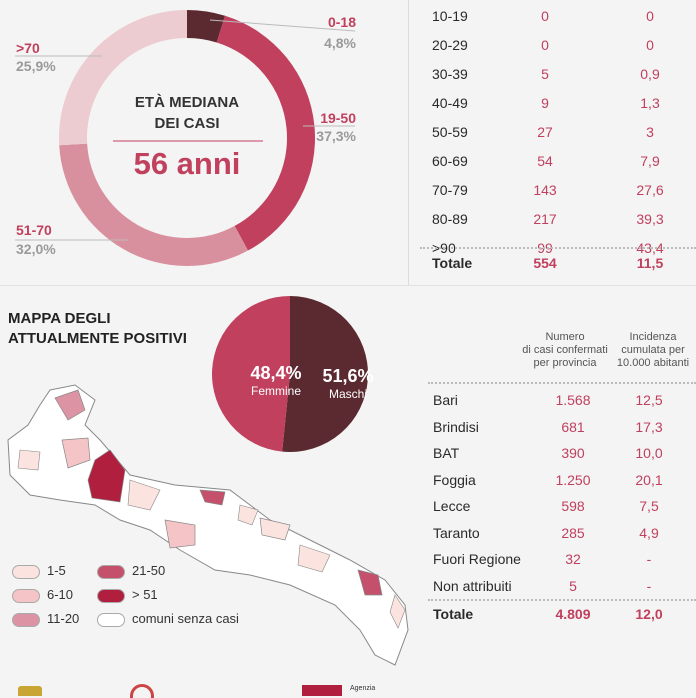 Image resolution: width=696 pixels, height=698 pixels. What do you see at coordinates (450, 45) in the screenshot?
I see `age-range: 20-29` at bounding box center [450, 45].